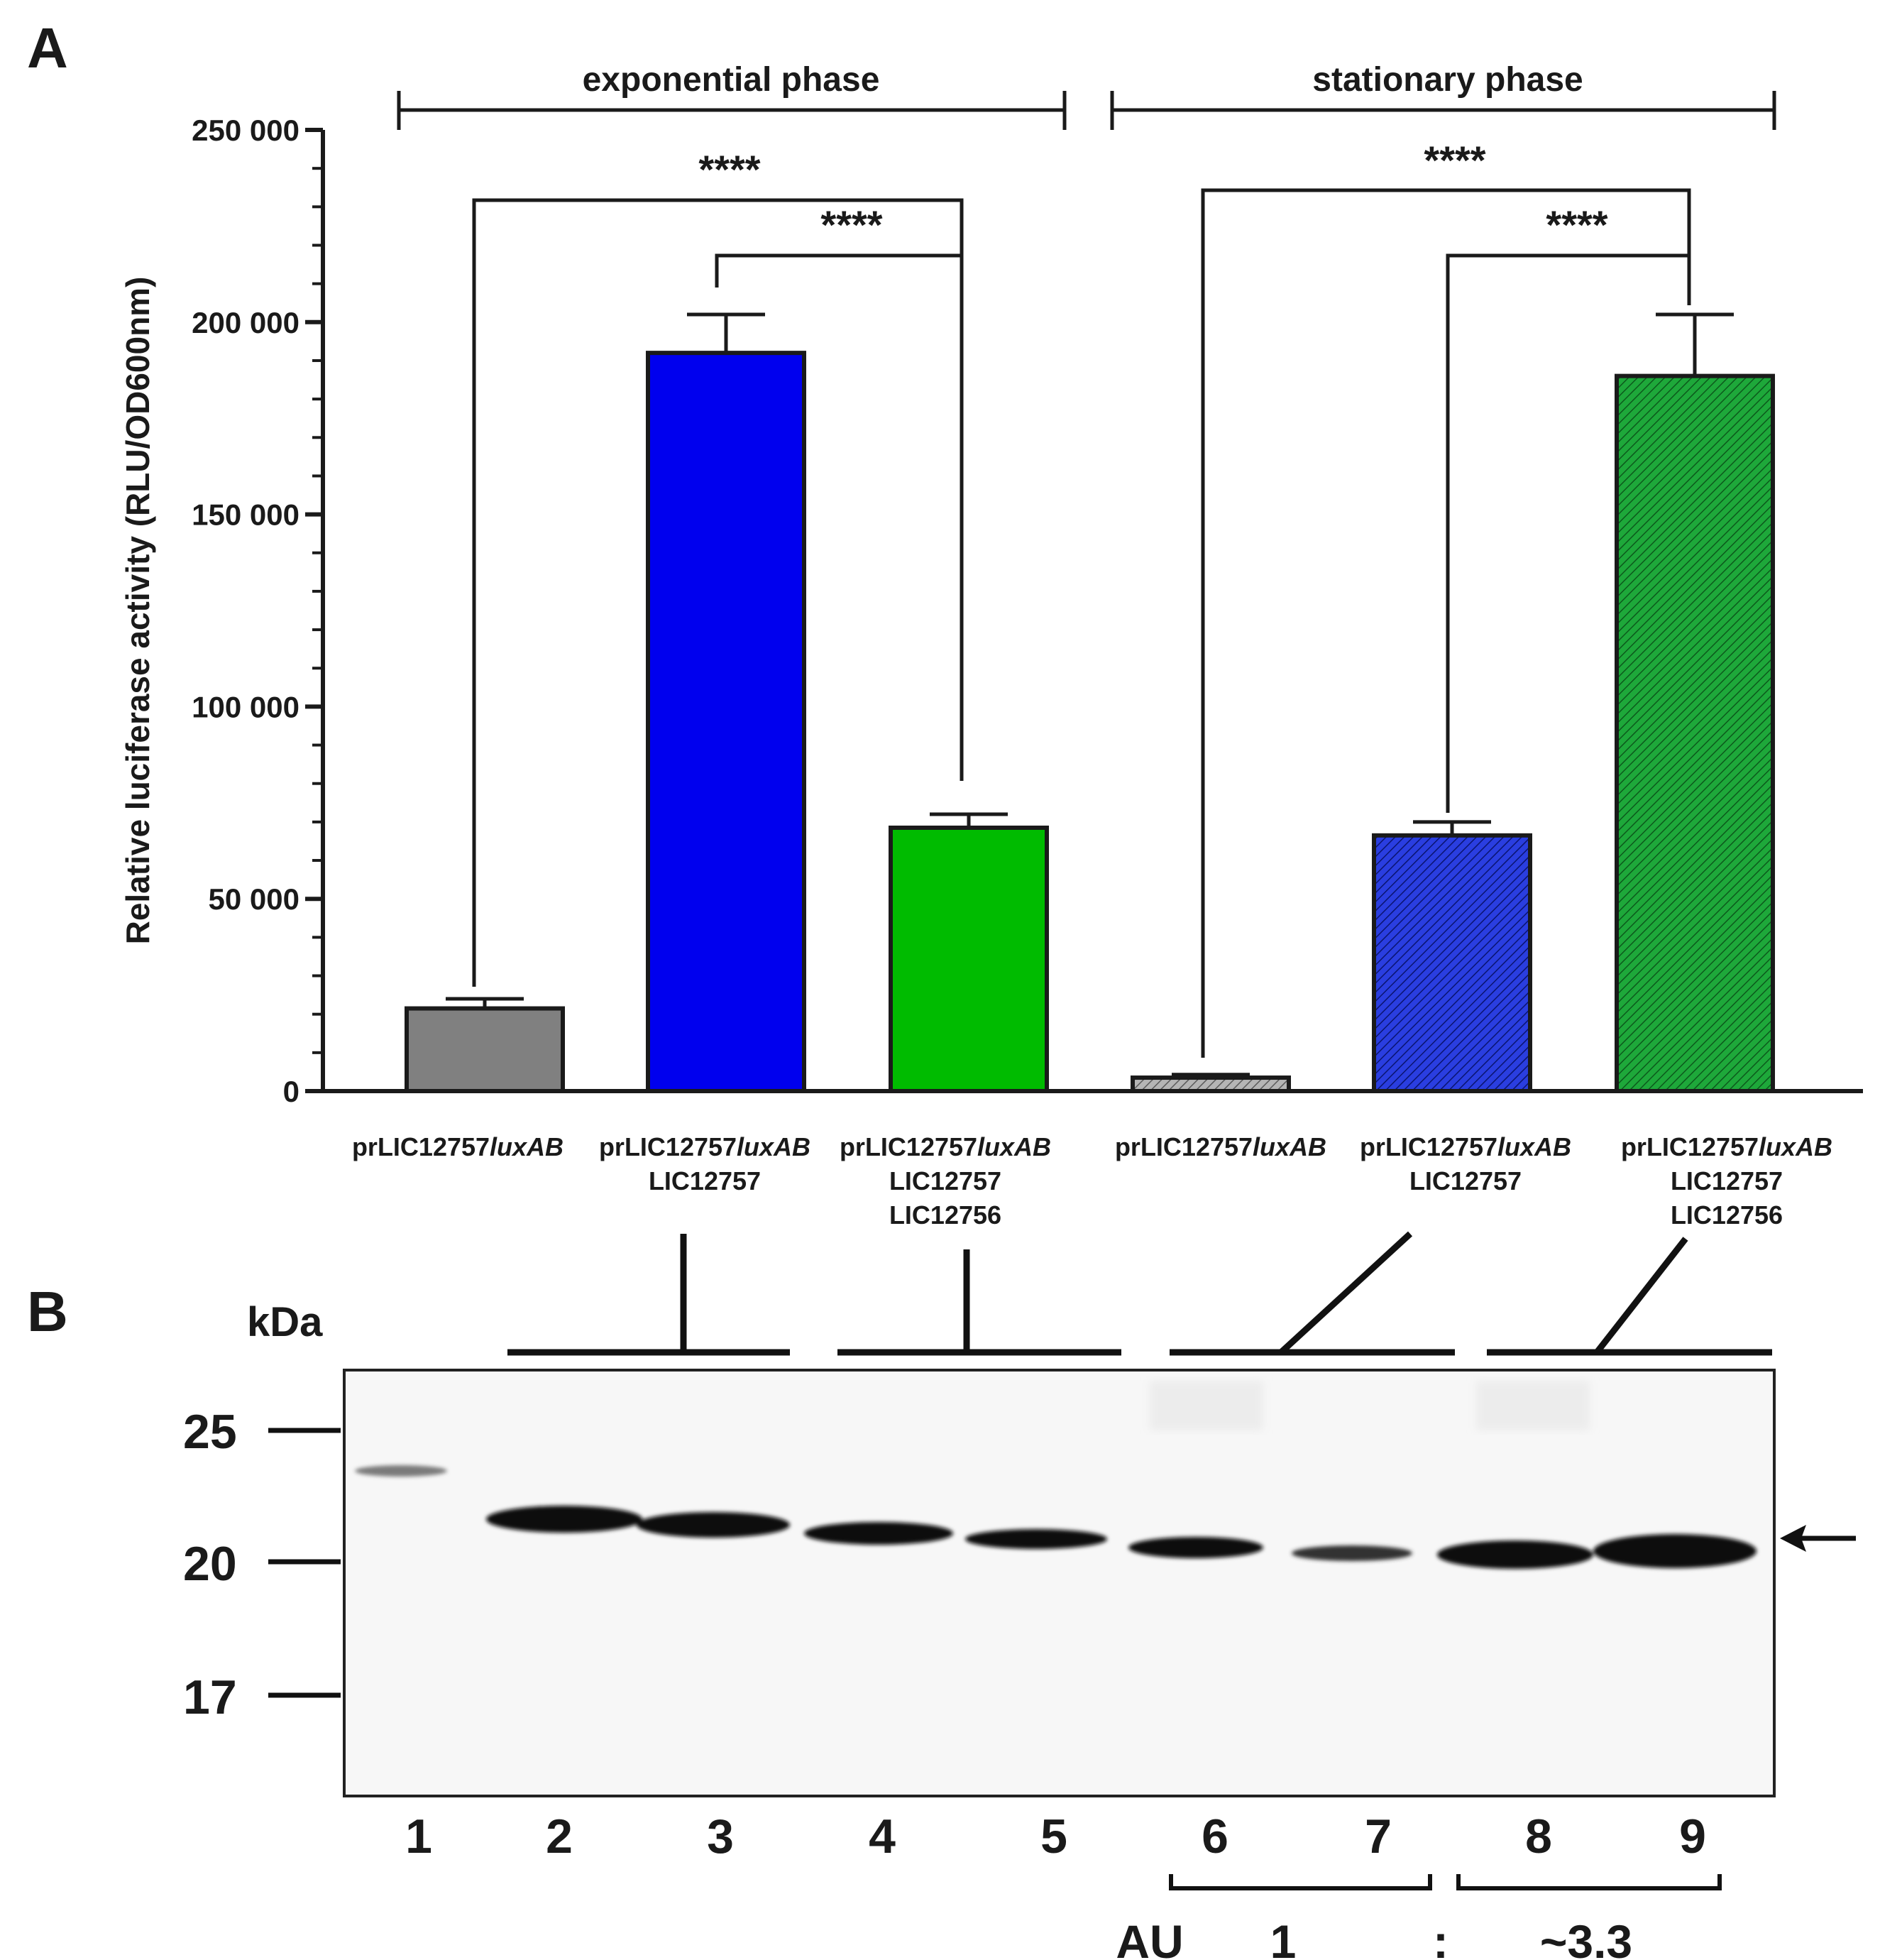 This screenshot has width=1880, height=1960. Describe the element at coordinates (291, 1092) in the screenshot. I see `y-tick-label: 0` at that location.